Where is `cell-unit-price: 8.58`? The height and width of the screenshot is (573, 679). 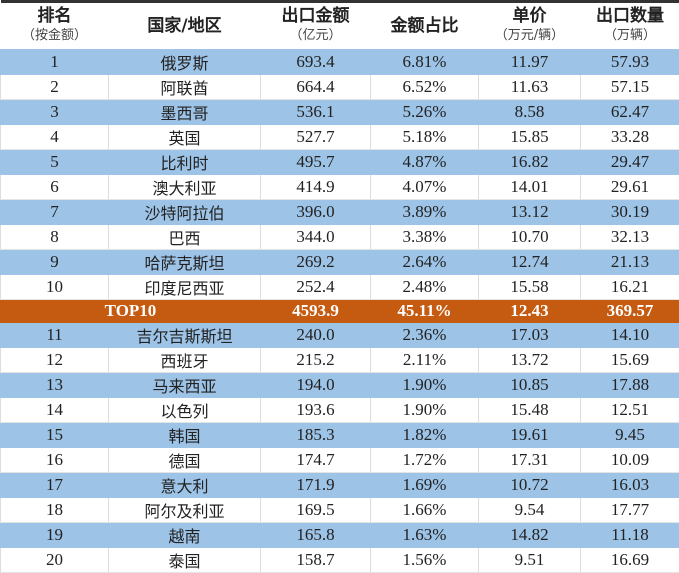
cell-unit-price: 8.58 is located at coordinates (530, 112).